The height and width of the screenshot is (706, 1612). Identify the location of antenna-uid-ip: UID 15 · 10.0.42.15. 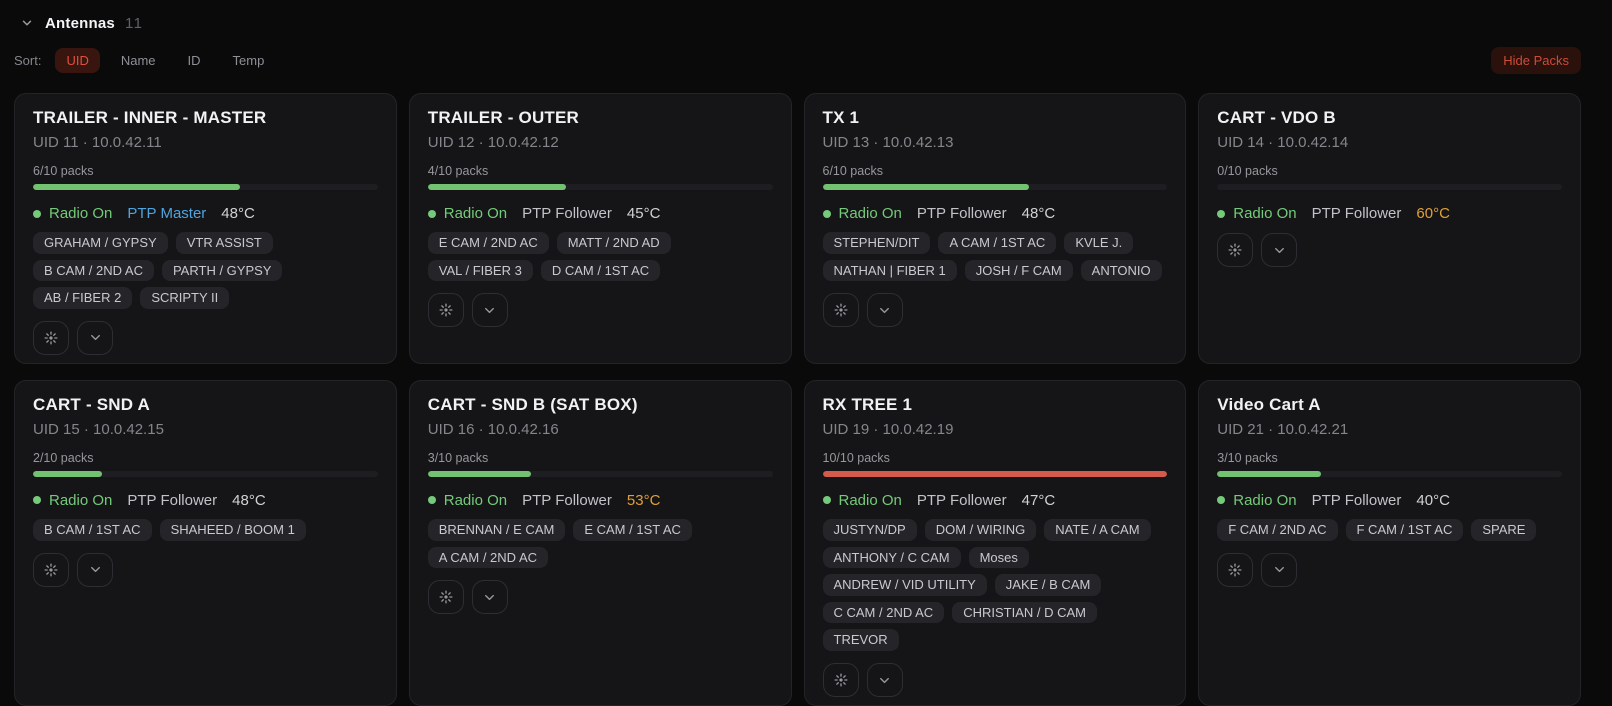
(98, 429).